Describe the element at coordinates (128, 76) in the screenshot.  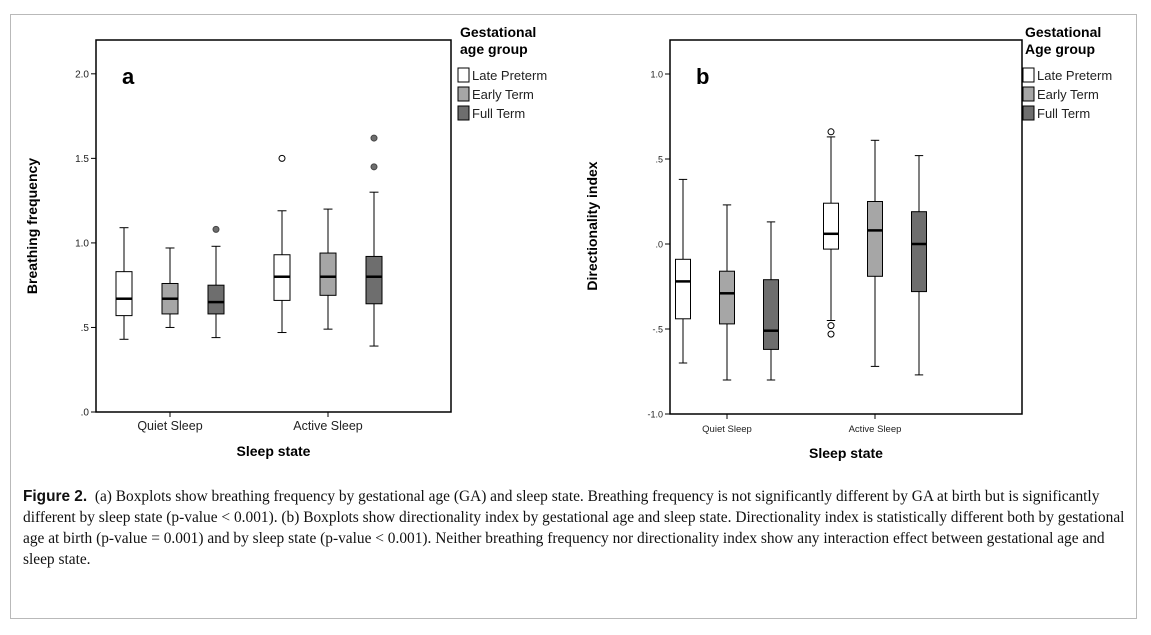
I see `panel-label-a: a` at that location.